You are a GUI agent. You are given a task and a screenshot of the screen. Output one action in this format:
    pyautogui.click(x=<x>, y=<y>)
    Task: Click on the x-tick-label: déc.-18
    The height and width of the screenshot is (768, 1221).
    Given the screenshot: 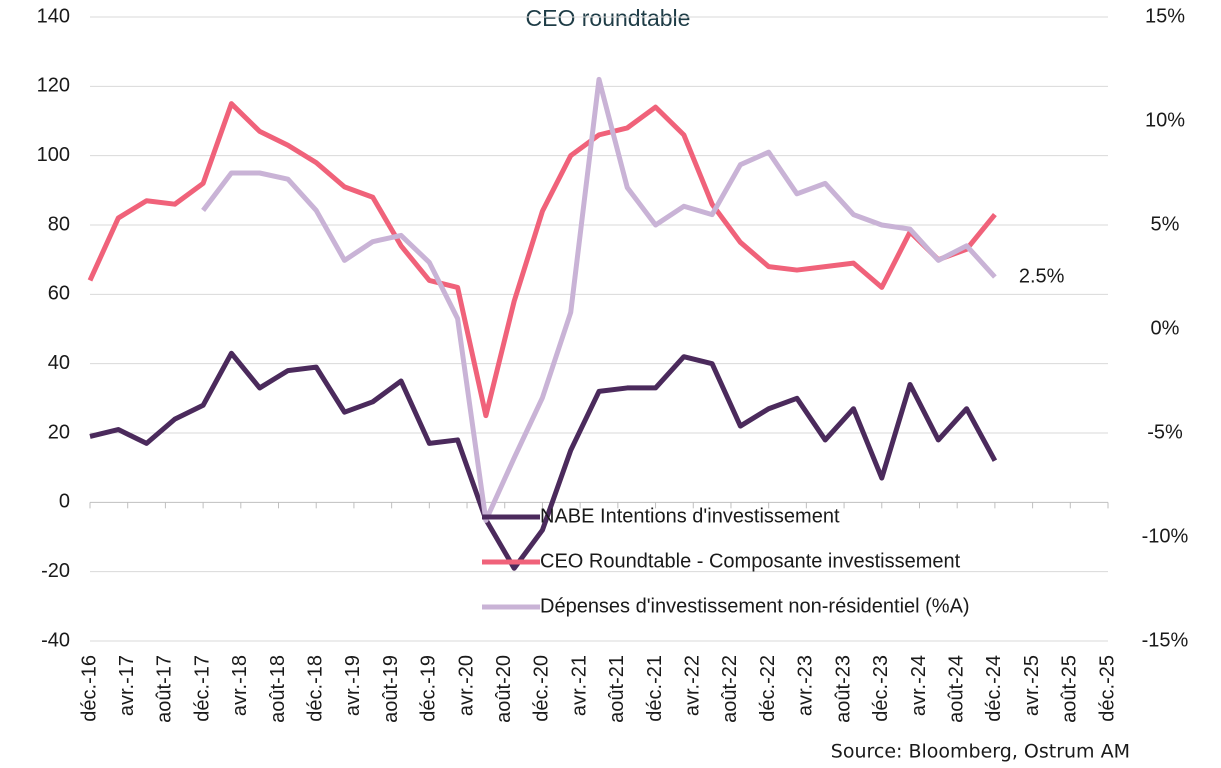 What is the action you would take?
    pyautogui.click(x=316, y=688)
    